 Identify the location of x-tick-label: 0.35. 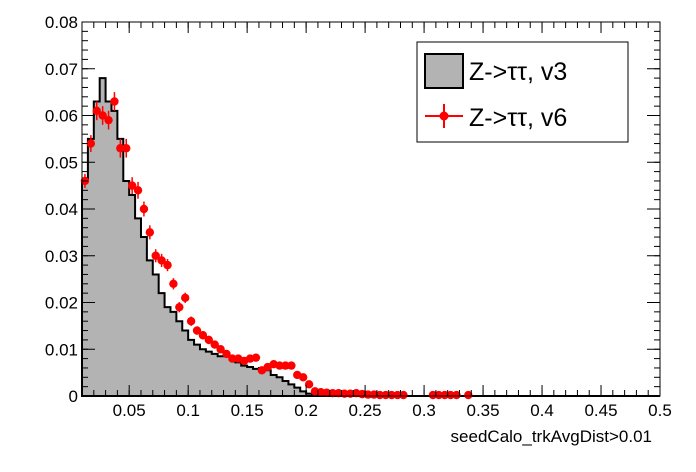
(483, 410).